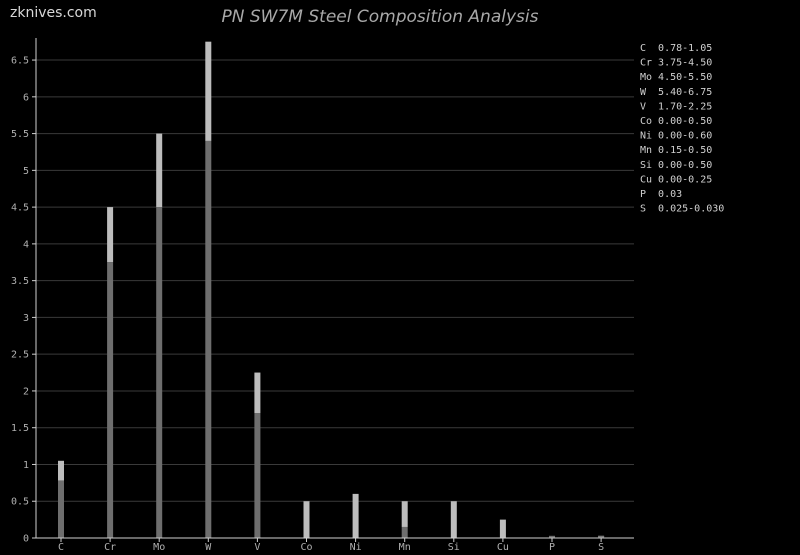 The height and width of the screenshot is (555, 800). What do you see at coordinates (26, 244) in the screenshot?
I see `y-tick-label: 4` at bounding box center [26, 244].